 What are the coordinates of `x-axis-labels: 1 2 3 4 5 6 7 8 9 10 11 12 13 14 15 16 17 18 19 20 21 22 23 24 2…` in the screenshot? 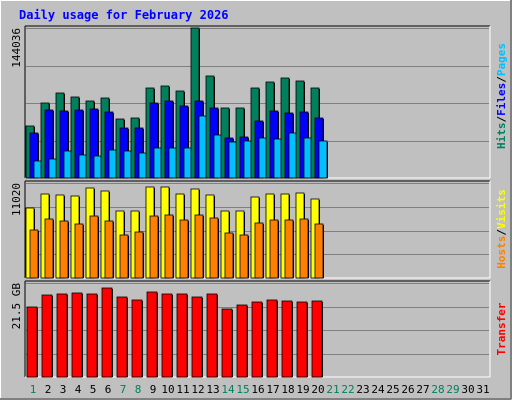 It's located at (260, 389).